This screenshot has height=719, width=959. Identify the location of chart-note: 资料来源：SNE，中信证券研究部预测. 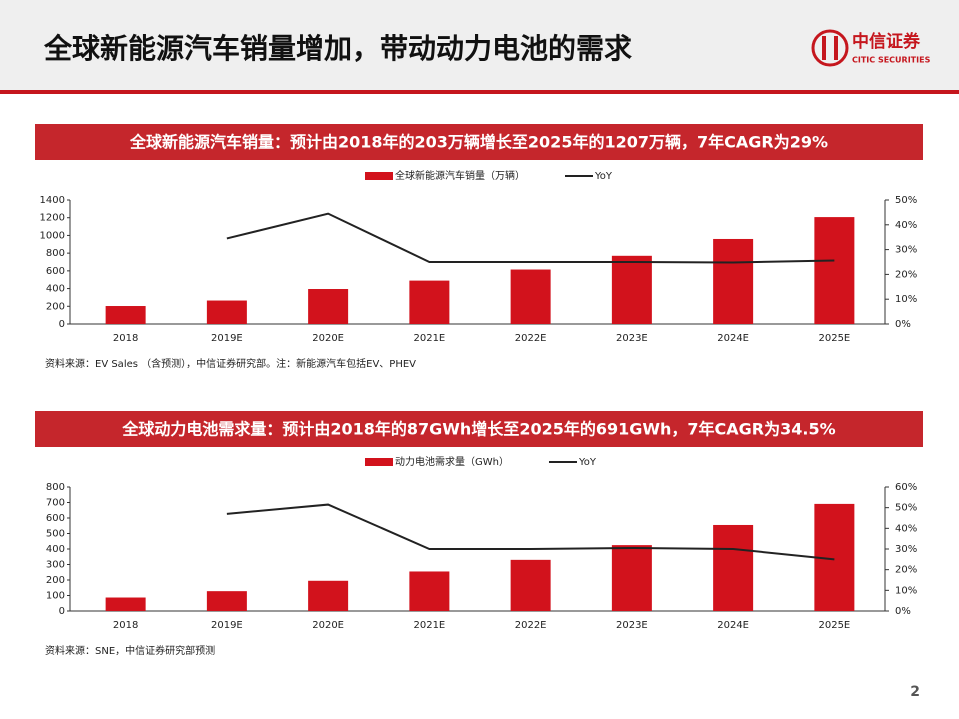
(130, 650).